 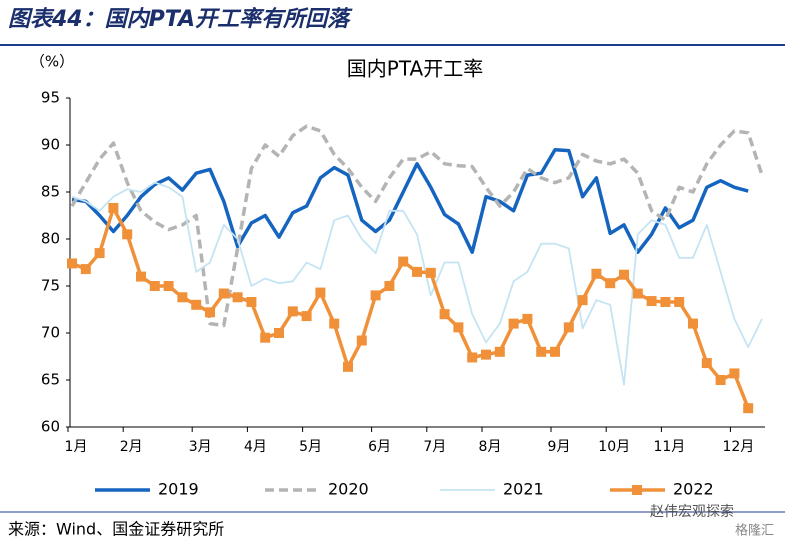 I want to click on x-tick-label: 2月, so click(x=131, y=447).